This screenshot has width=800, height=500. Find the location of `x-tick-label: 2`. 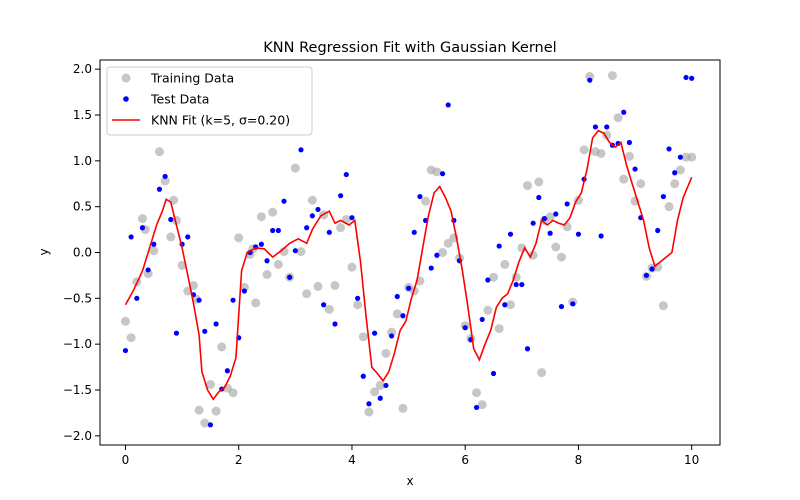

x-tick-label: 2 is located at coordinates (239, 460).